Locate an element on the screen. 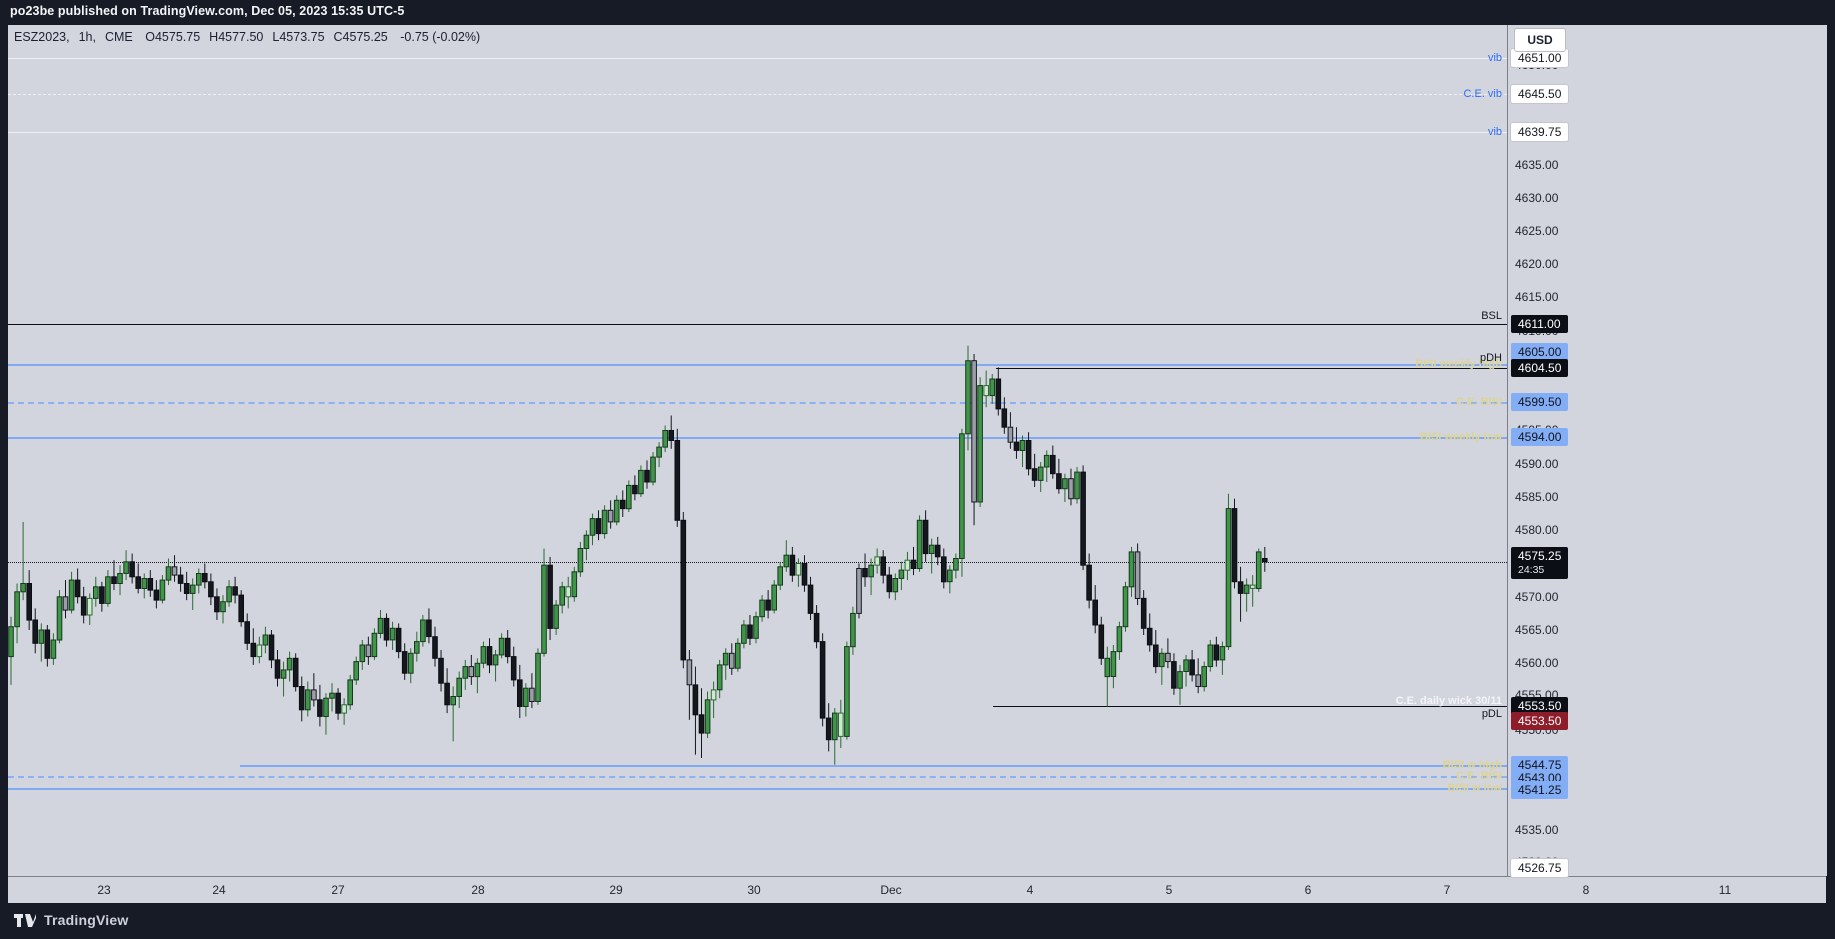  legend-high: H4577.50 is located at coordinates (236, 37).